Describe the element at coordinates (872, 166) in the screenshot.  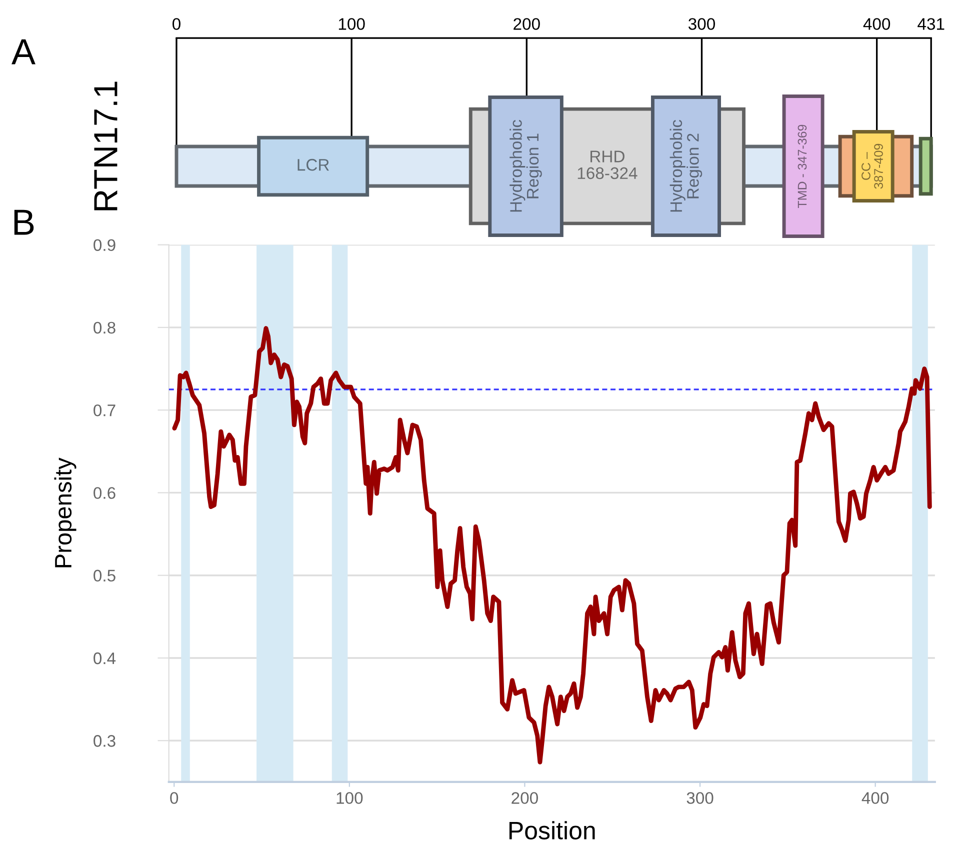
I see `series-label: CC – 387-409` at that location.